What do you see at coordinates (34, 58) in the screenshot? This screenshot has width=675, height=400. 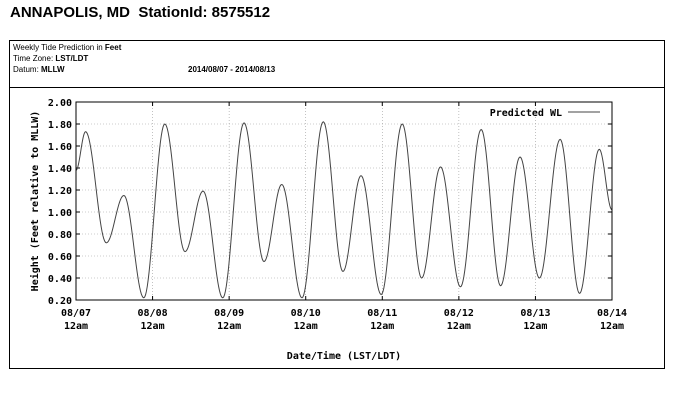 I see `timezone-label: Time Zone:` at bounding box center [34, 58].